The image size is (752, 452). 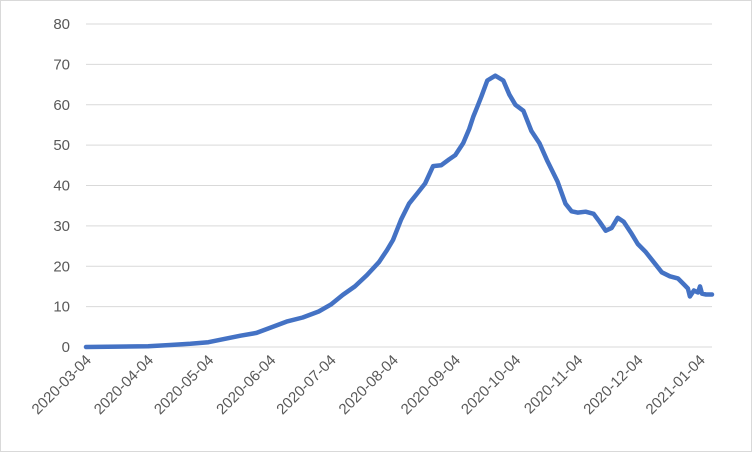 What do you see at coordinates (124, 385) in the screenshot?
I see `x-tick-label: 2020-04-04` at bounding box center [124, 385].